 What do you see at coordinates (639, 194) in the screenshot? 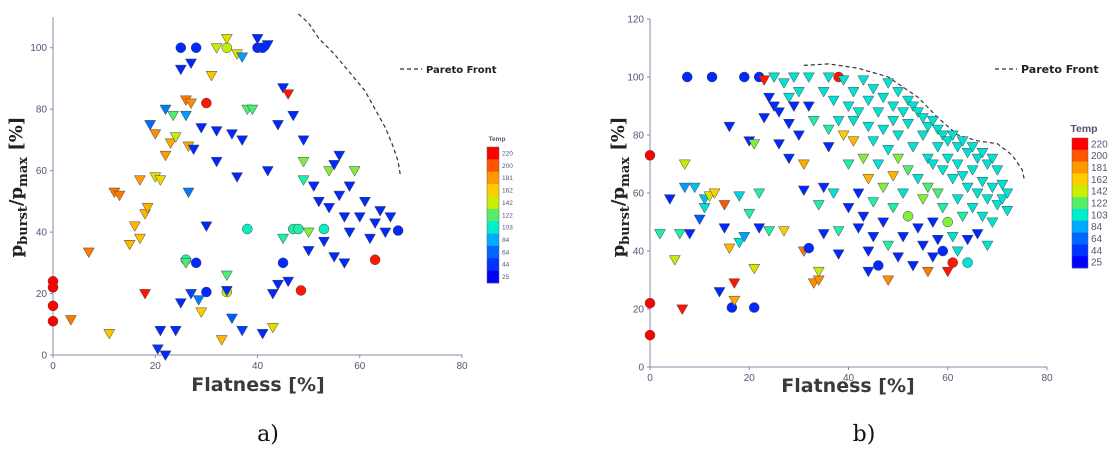
I see `y-tick-label: 60` at bounding box center [639, 194].